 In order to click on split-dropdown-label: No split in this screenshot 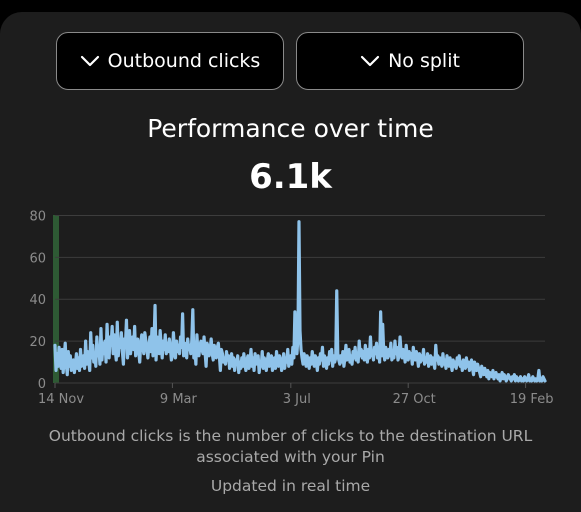, I will do `click(424, 61)`.